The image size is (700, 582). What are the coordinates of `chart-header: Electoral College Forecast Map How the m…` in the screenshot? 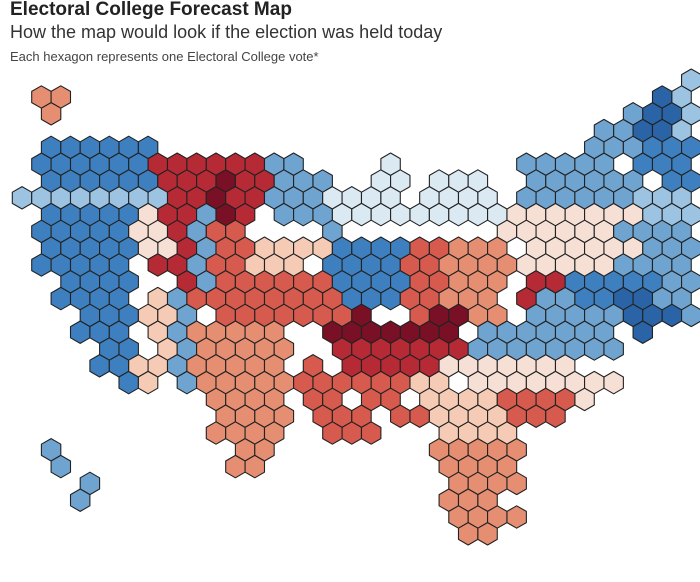 It's located at (350, 32).